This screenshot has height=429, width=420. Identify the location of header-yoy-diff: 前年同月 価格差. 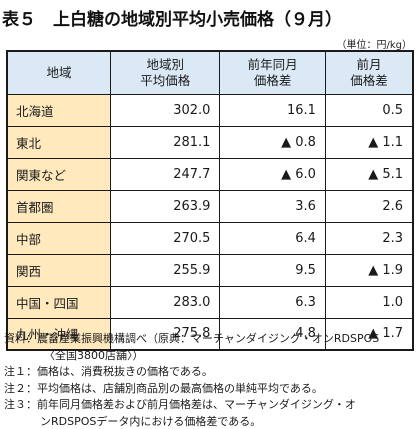
(272, 72).